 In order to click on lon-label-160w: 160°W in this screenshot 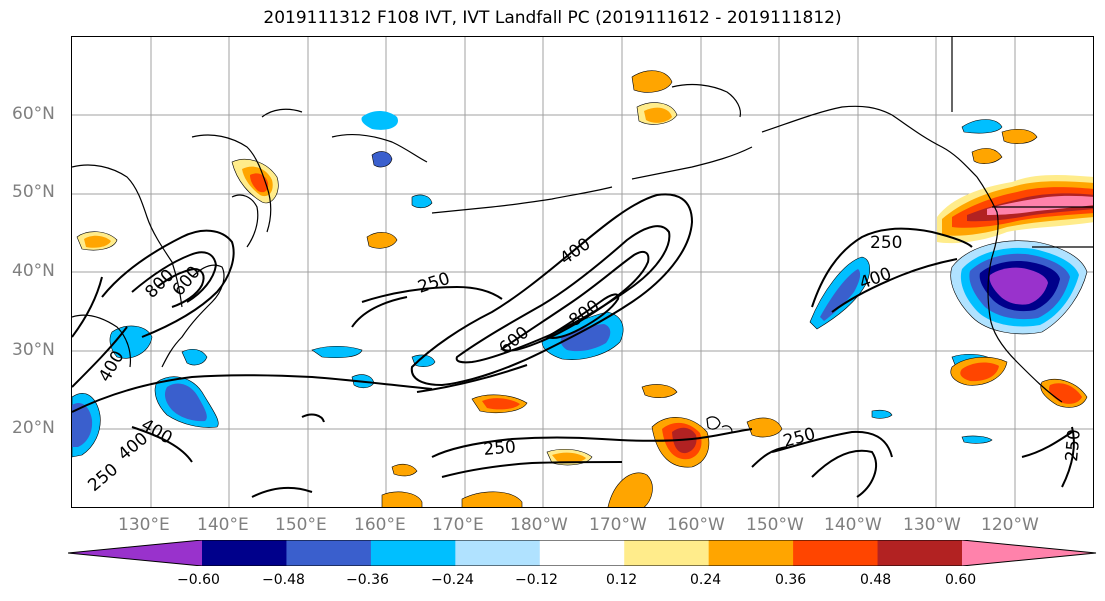, I will do `click(696, 525)`.